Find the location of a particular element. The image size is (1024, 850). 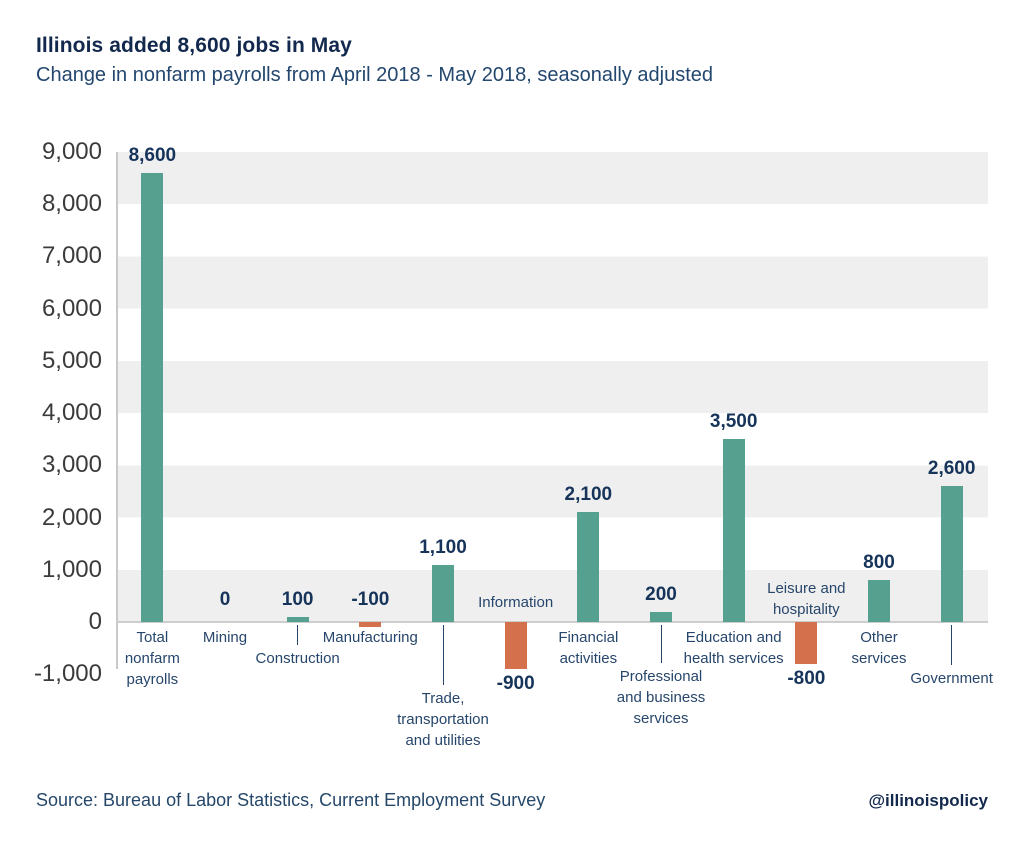

category-label-information: Information is located at coordinates (516, 602).